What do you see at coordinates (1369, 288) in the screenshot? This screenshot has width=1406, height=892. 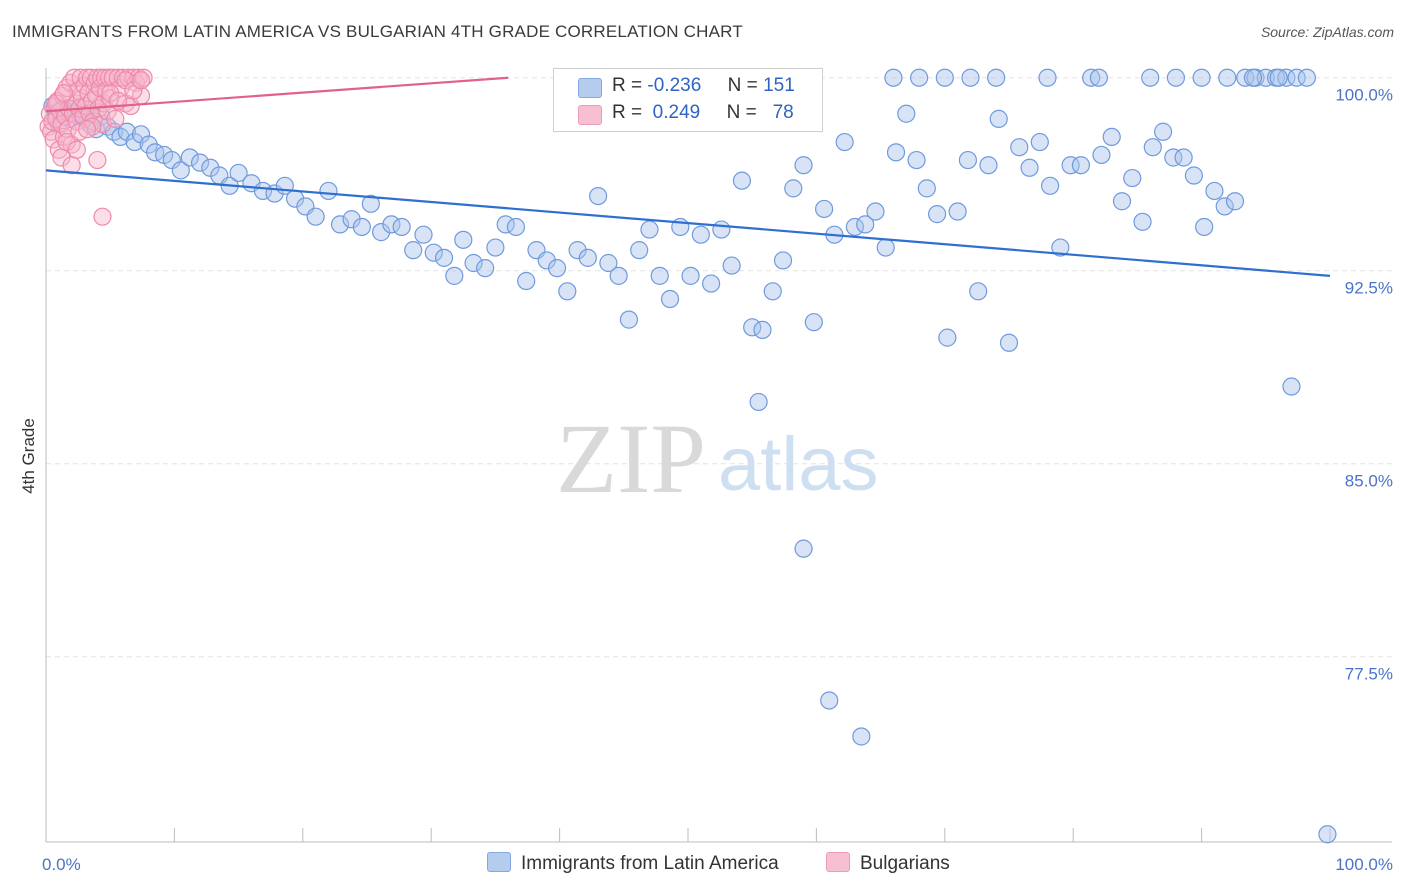 I see `y-tick-label-1: 92.5%` at bounding box center [1369, 288].